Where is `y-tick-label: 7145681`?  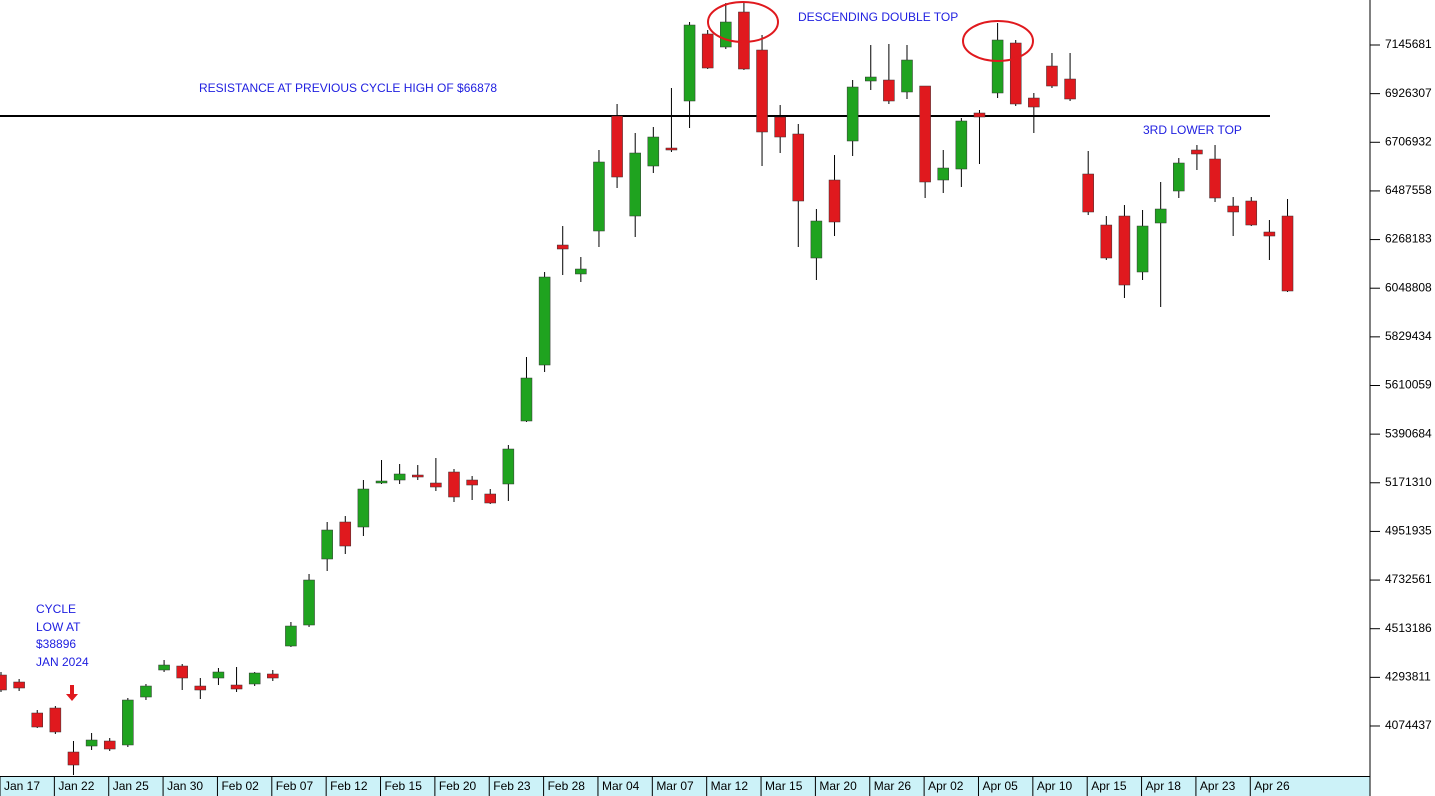 y-tick-label: 7145681 is located at coordinates (1408, 44).